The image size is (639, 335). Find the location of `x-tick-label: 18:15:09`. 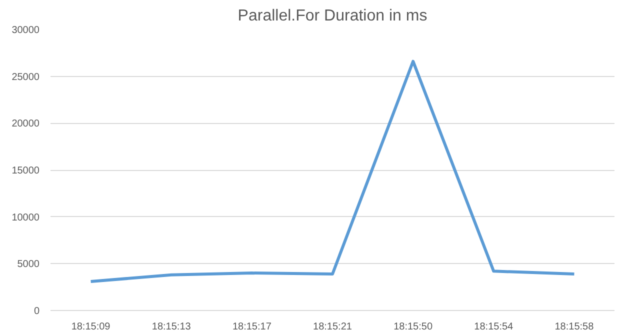

x-tick-label: 18:15:09 is located at coordinates (91, 327).